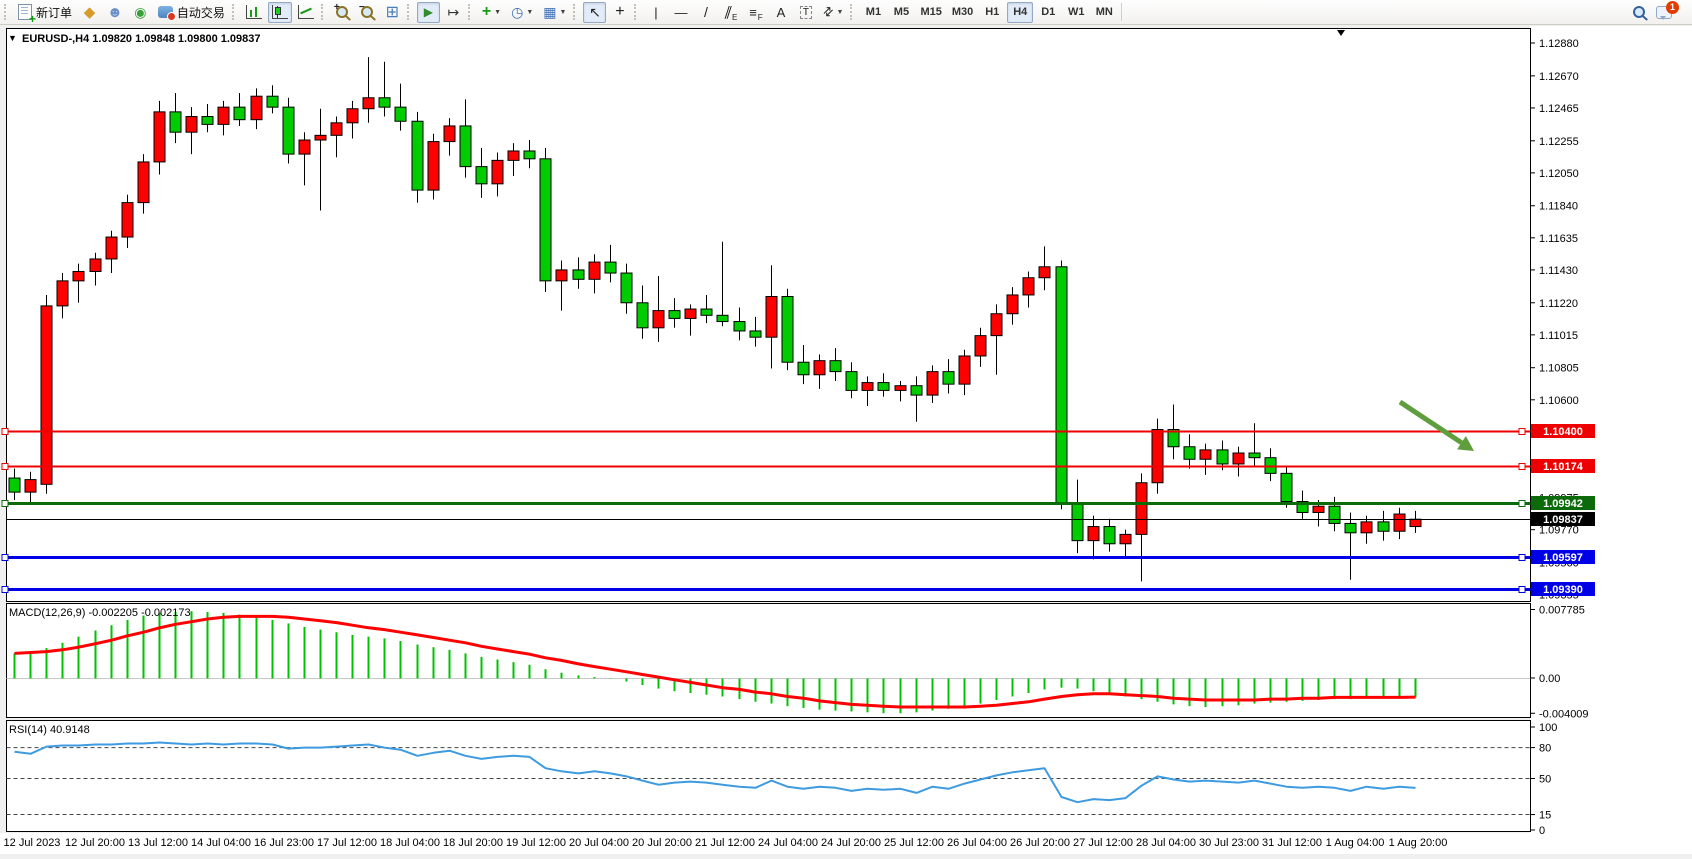 The height and width of the screenshot is (859, 1692). I want to click on rsi-axis-label: 50, so click(1545, 780).